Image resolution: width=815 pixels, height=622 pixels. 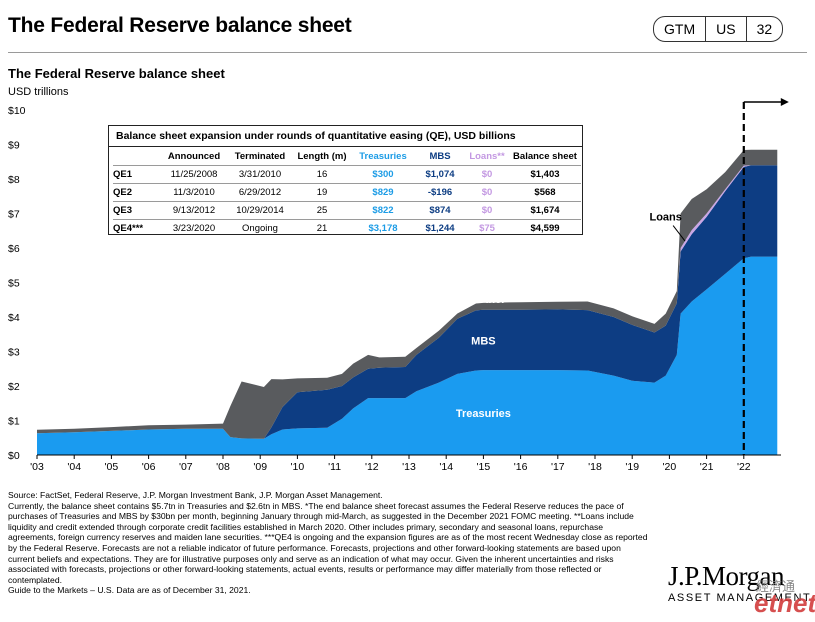 I want to click on qe-col-announced: Announced, so click(x=194, y=156).